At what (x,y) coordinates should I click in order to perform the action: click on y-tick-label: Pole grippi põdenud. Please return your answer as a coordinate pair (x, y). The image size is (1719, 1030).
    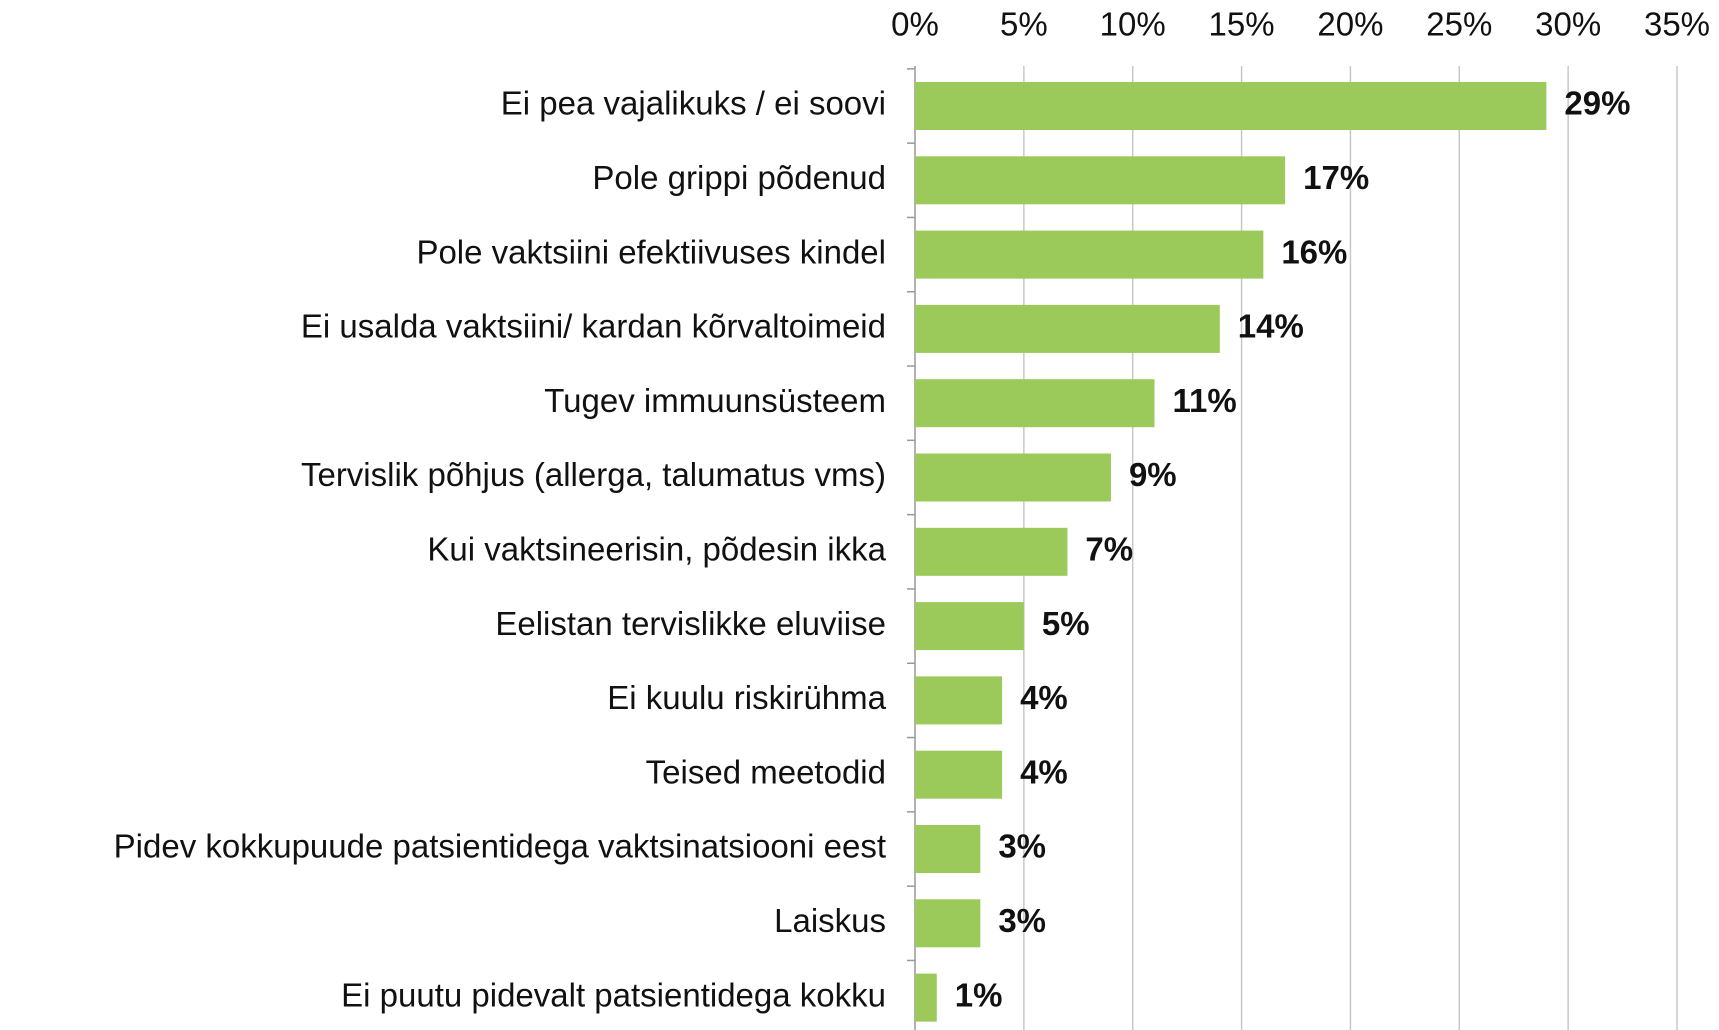
    Looking at the image, I should click on (739, 177).